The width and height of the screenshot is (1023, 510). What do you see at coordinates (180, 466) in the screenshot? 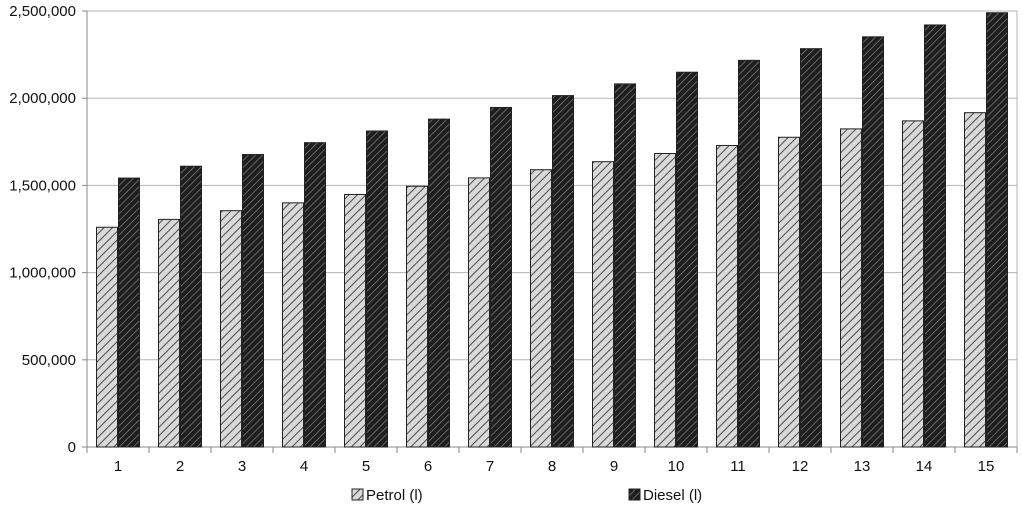
I see `x-tick-label: 2` at bounding box center [180, 466].